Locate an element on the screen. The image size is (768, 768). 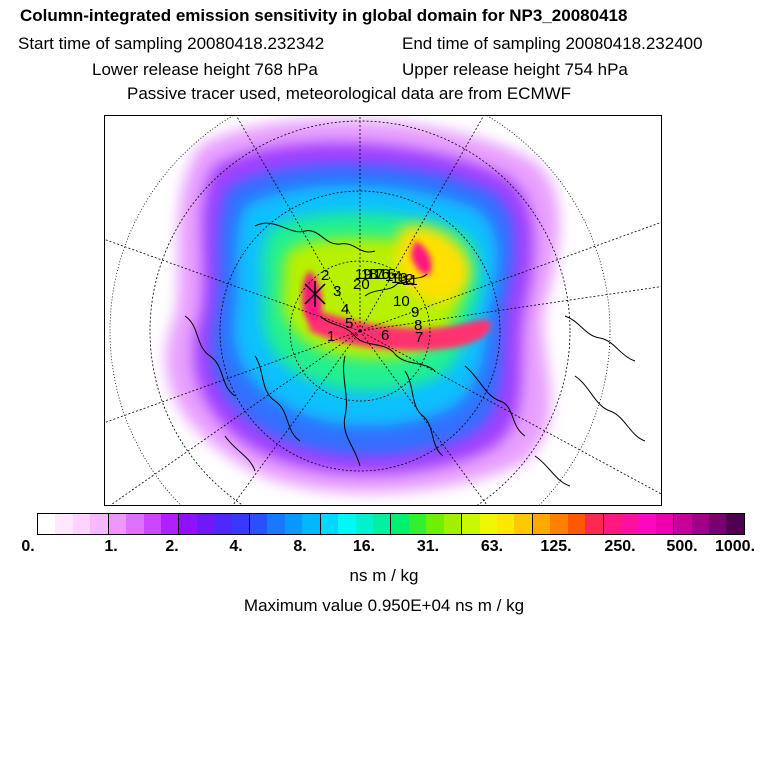
colorbar-tick-label: 31. is located at coordinates (428, 546).